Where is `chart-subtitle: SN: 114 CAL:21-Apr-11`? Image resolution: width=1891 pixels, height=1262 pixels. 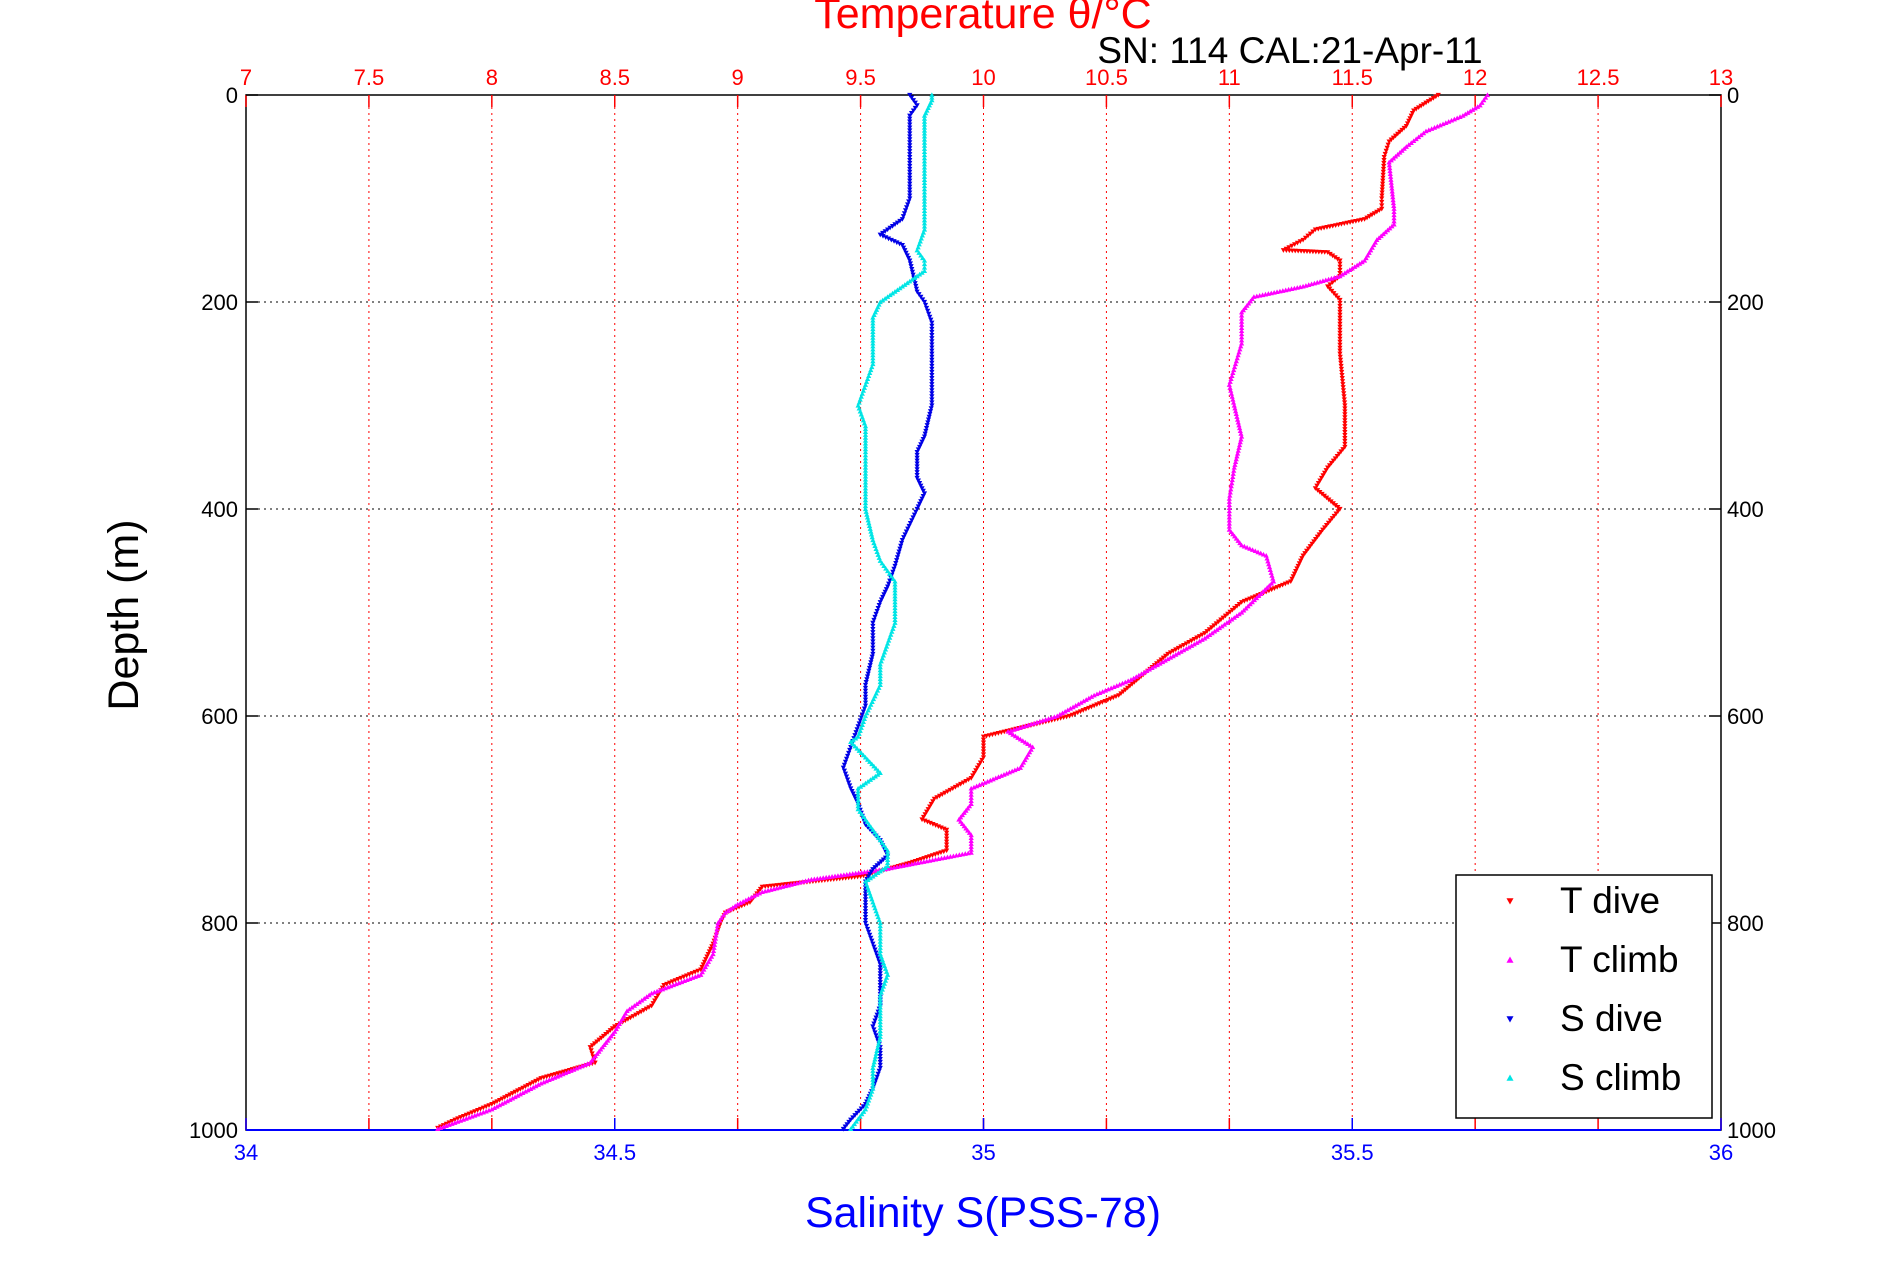
chart-subtitle: SN: 114 CAL:21-Apr-11 is located at coordinates (1289, 50).